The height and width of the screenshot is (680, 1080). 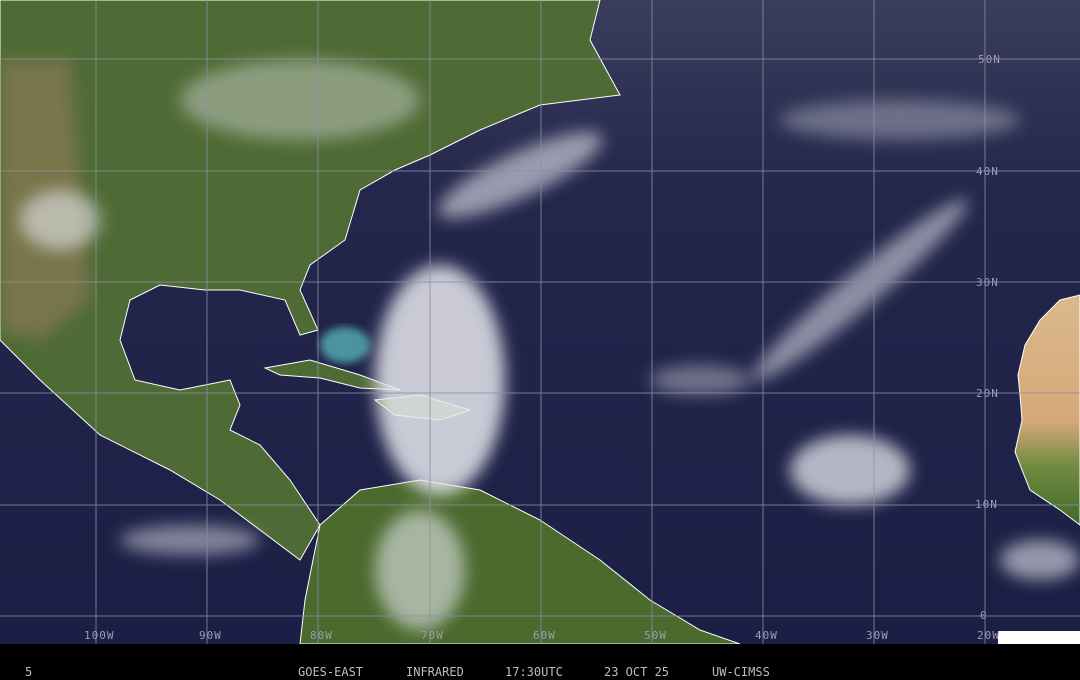 What do you see at coordinates (655, 635) in the screenshot?
I see `lon-label-50w: 50W` at bounding box center [655, 635].